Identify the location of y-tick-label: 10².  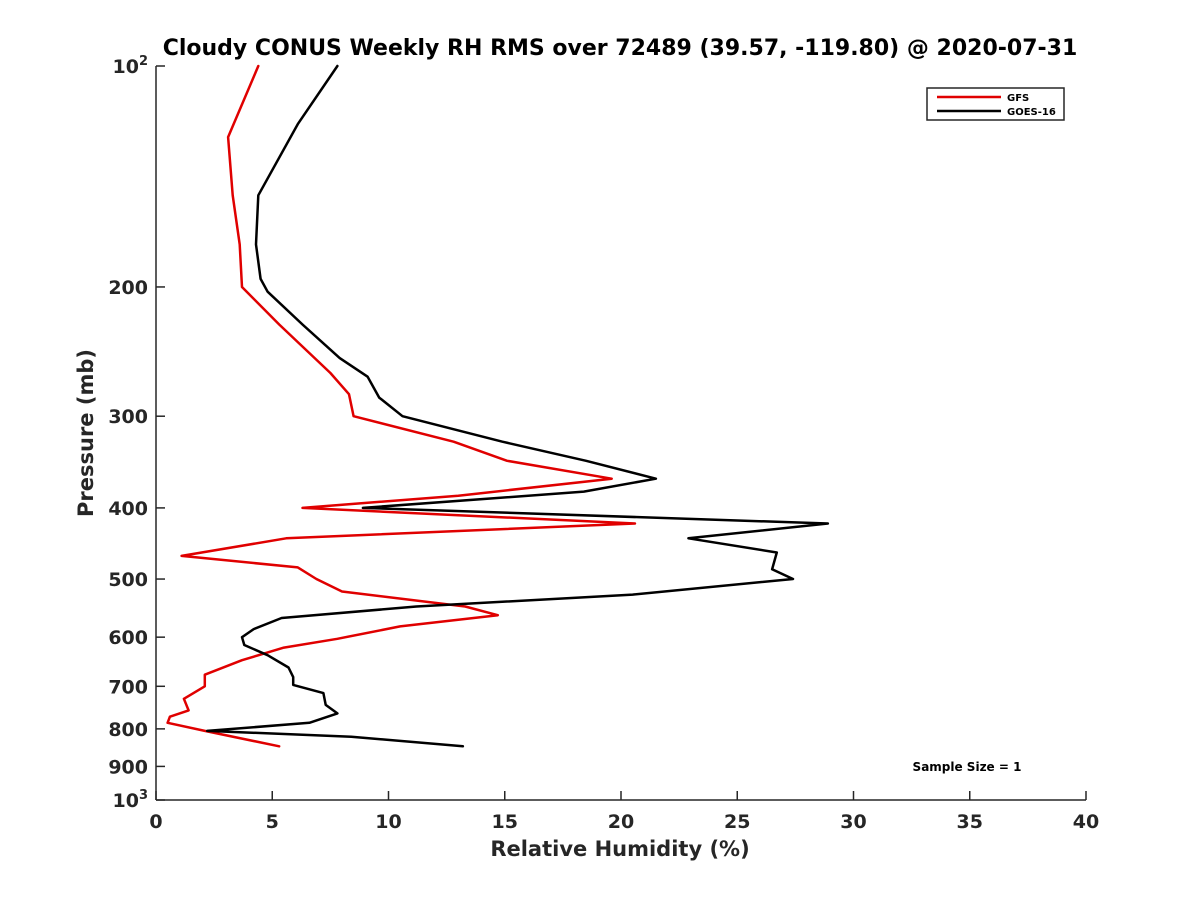
(131, 66).